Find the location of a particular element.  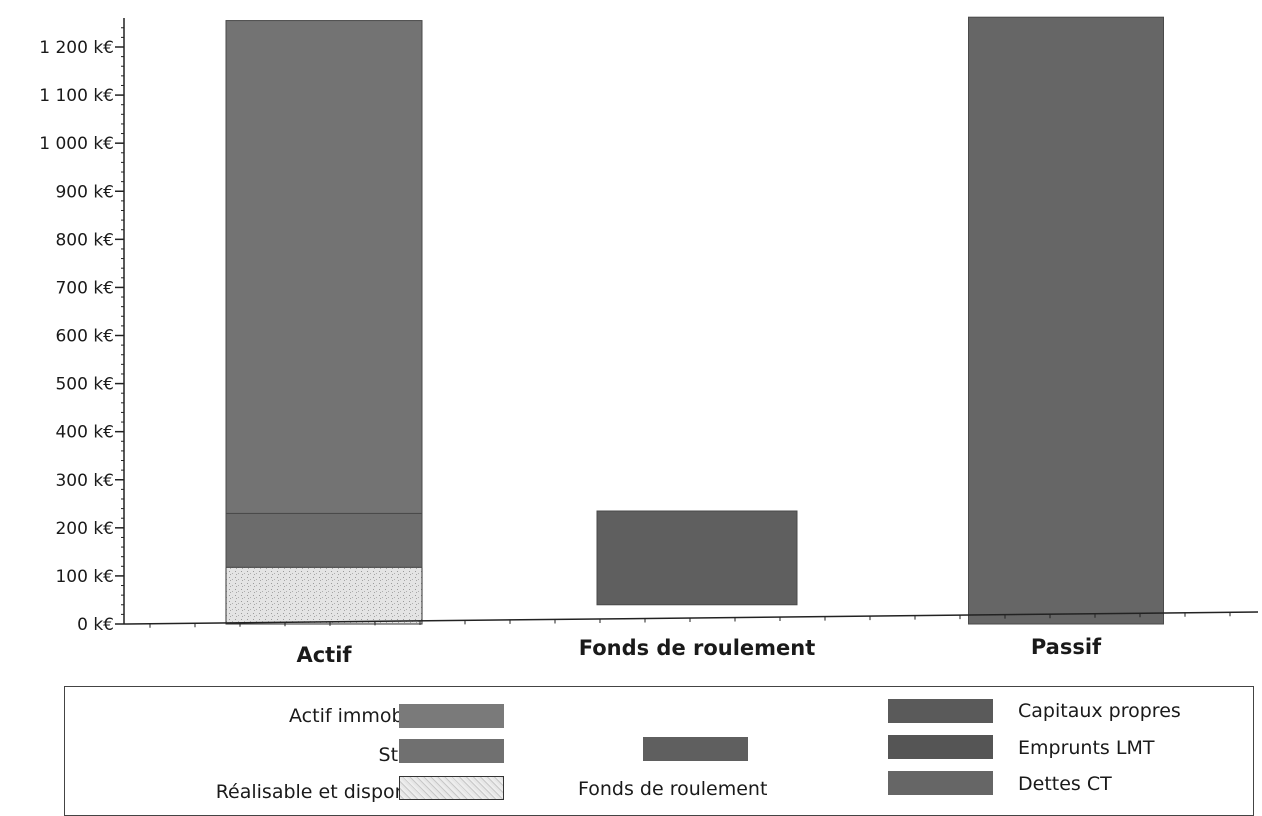

bar-segment-actif-actif-immobilise is located at coordinates (324, 267).